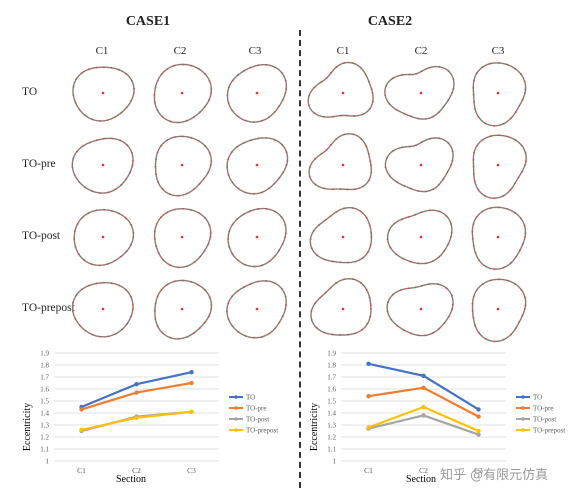 The height and width of the screenshot is (491, 581). What do you see at coordinates (44, 402) in the screenshot?
I see `y-tick-label: 1.5` at bounding box center [44, 402].